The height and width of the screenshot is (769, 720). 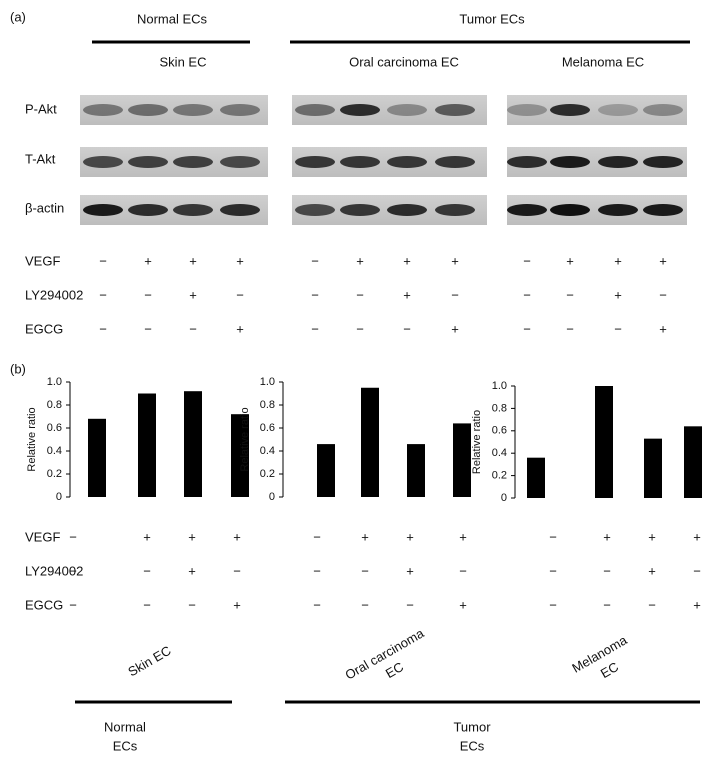 What do you see at coordinates (149, 661) in the screenshot?
I see `x-axis-label: Skin EC` at bounding box center [149, 661].